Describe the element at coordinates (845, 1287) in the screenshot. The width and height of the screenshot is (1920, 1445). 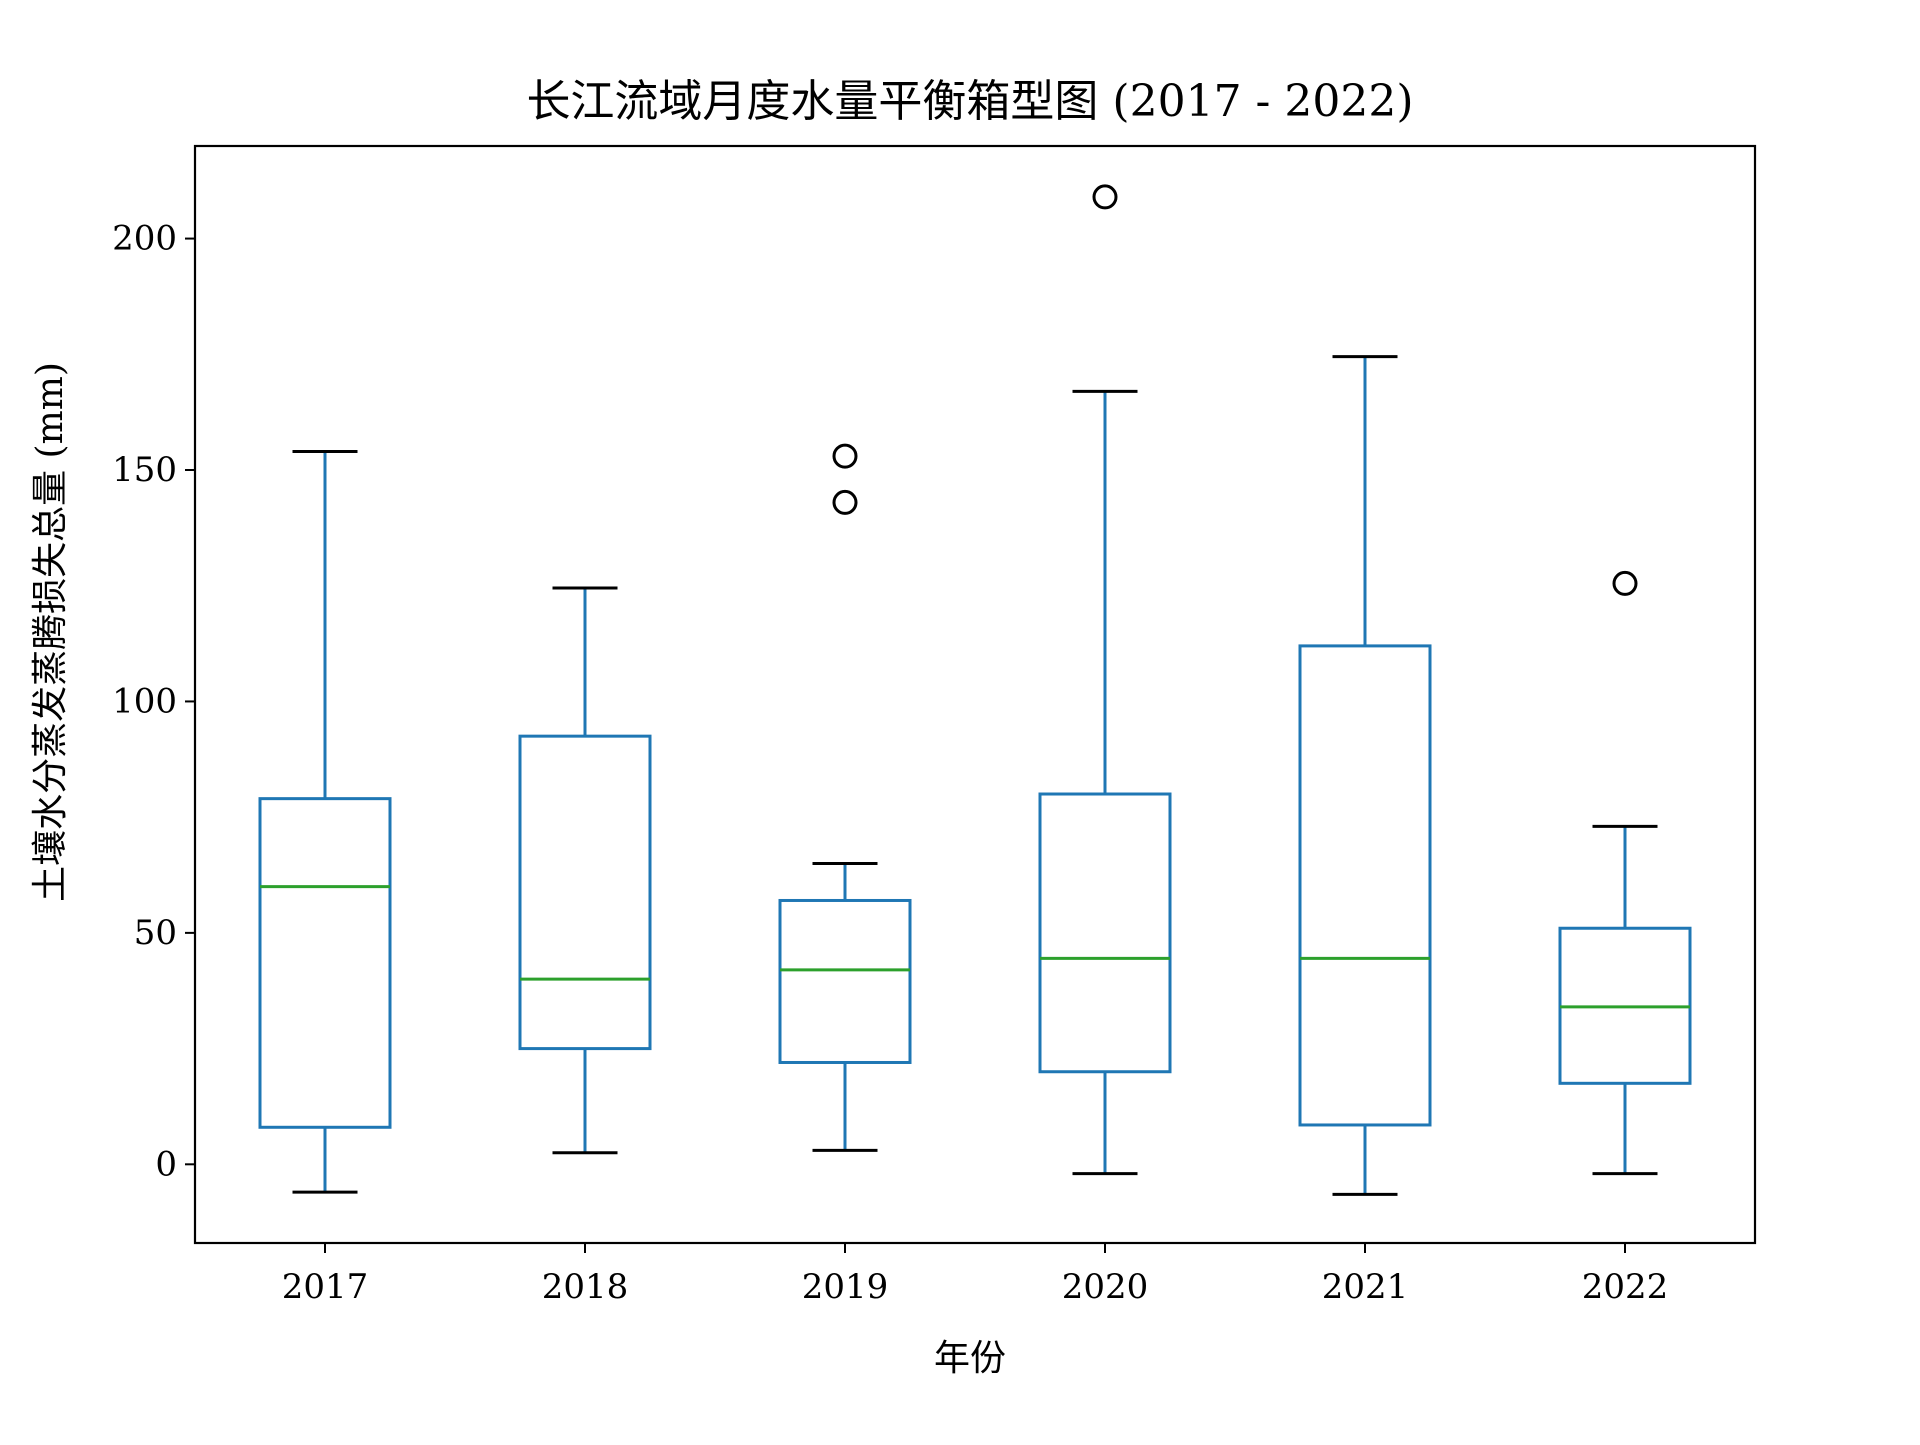
I see `x-tick-label: 2019` at that location.